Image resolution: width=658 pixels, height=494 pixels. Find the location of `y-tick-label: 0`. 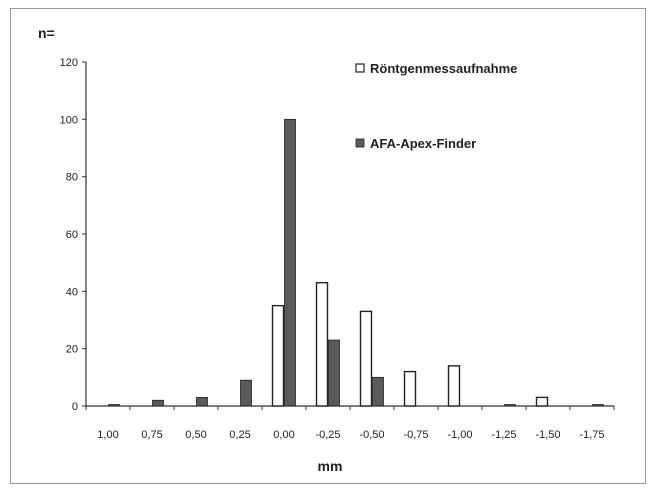

y-tick-label: 0 is located at coordinates (75, 407).